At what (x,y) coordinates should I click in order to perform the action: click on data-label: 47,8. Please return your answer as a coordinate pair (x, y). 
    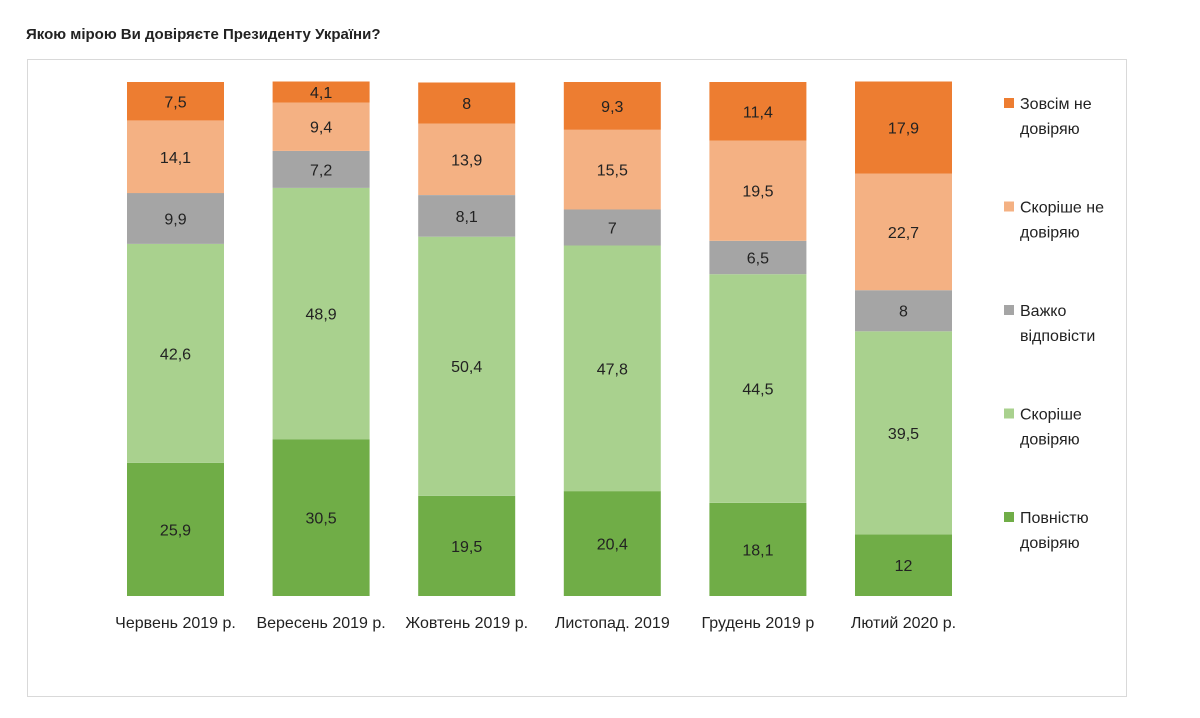
    Looking at the image, I should click on (612, 369).